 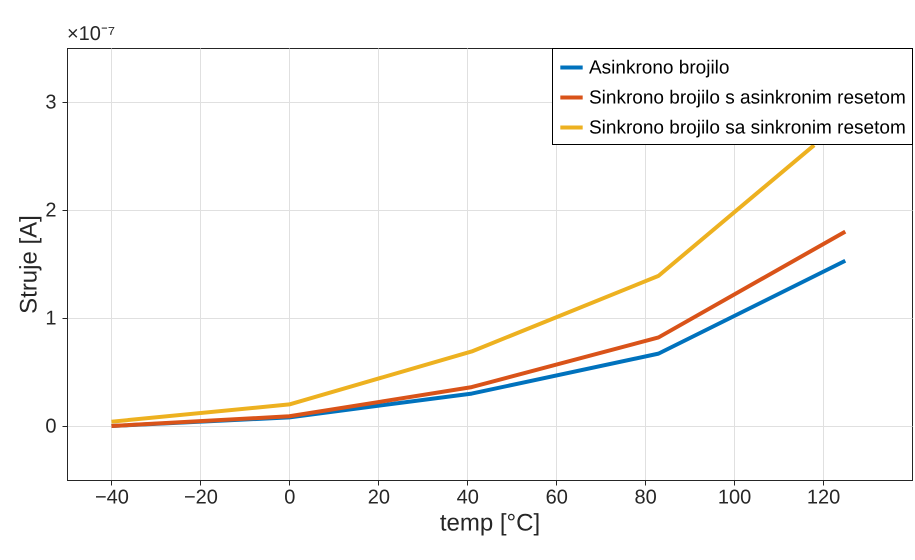 What do you see at coordinates (747, 98) in the screenshot?
I see `legend-label: Sinkrono brojilo s asinkronim resetom` at bounding box center [747, 98].